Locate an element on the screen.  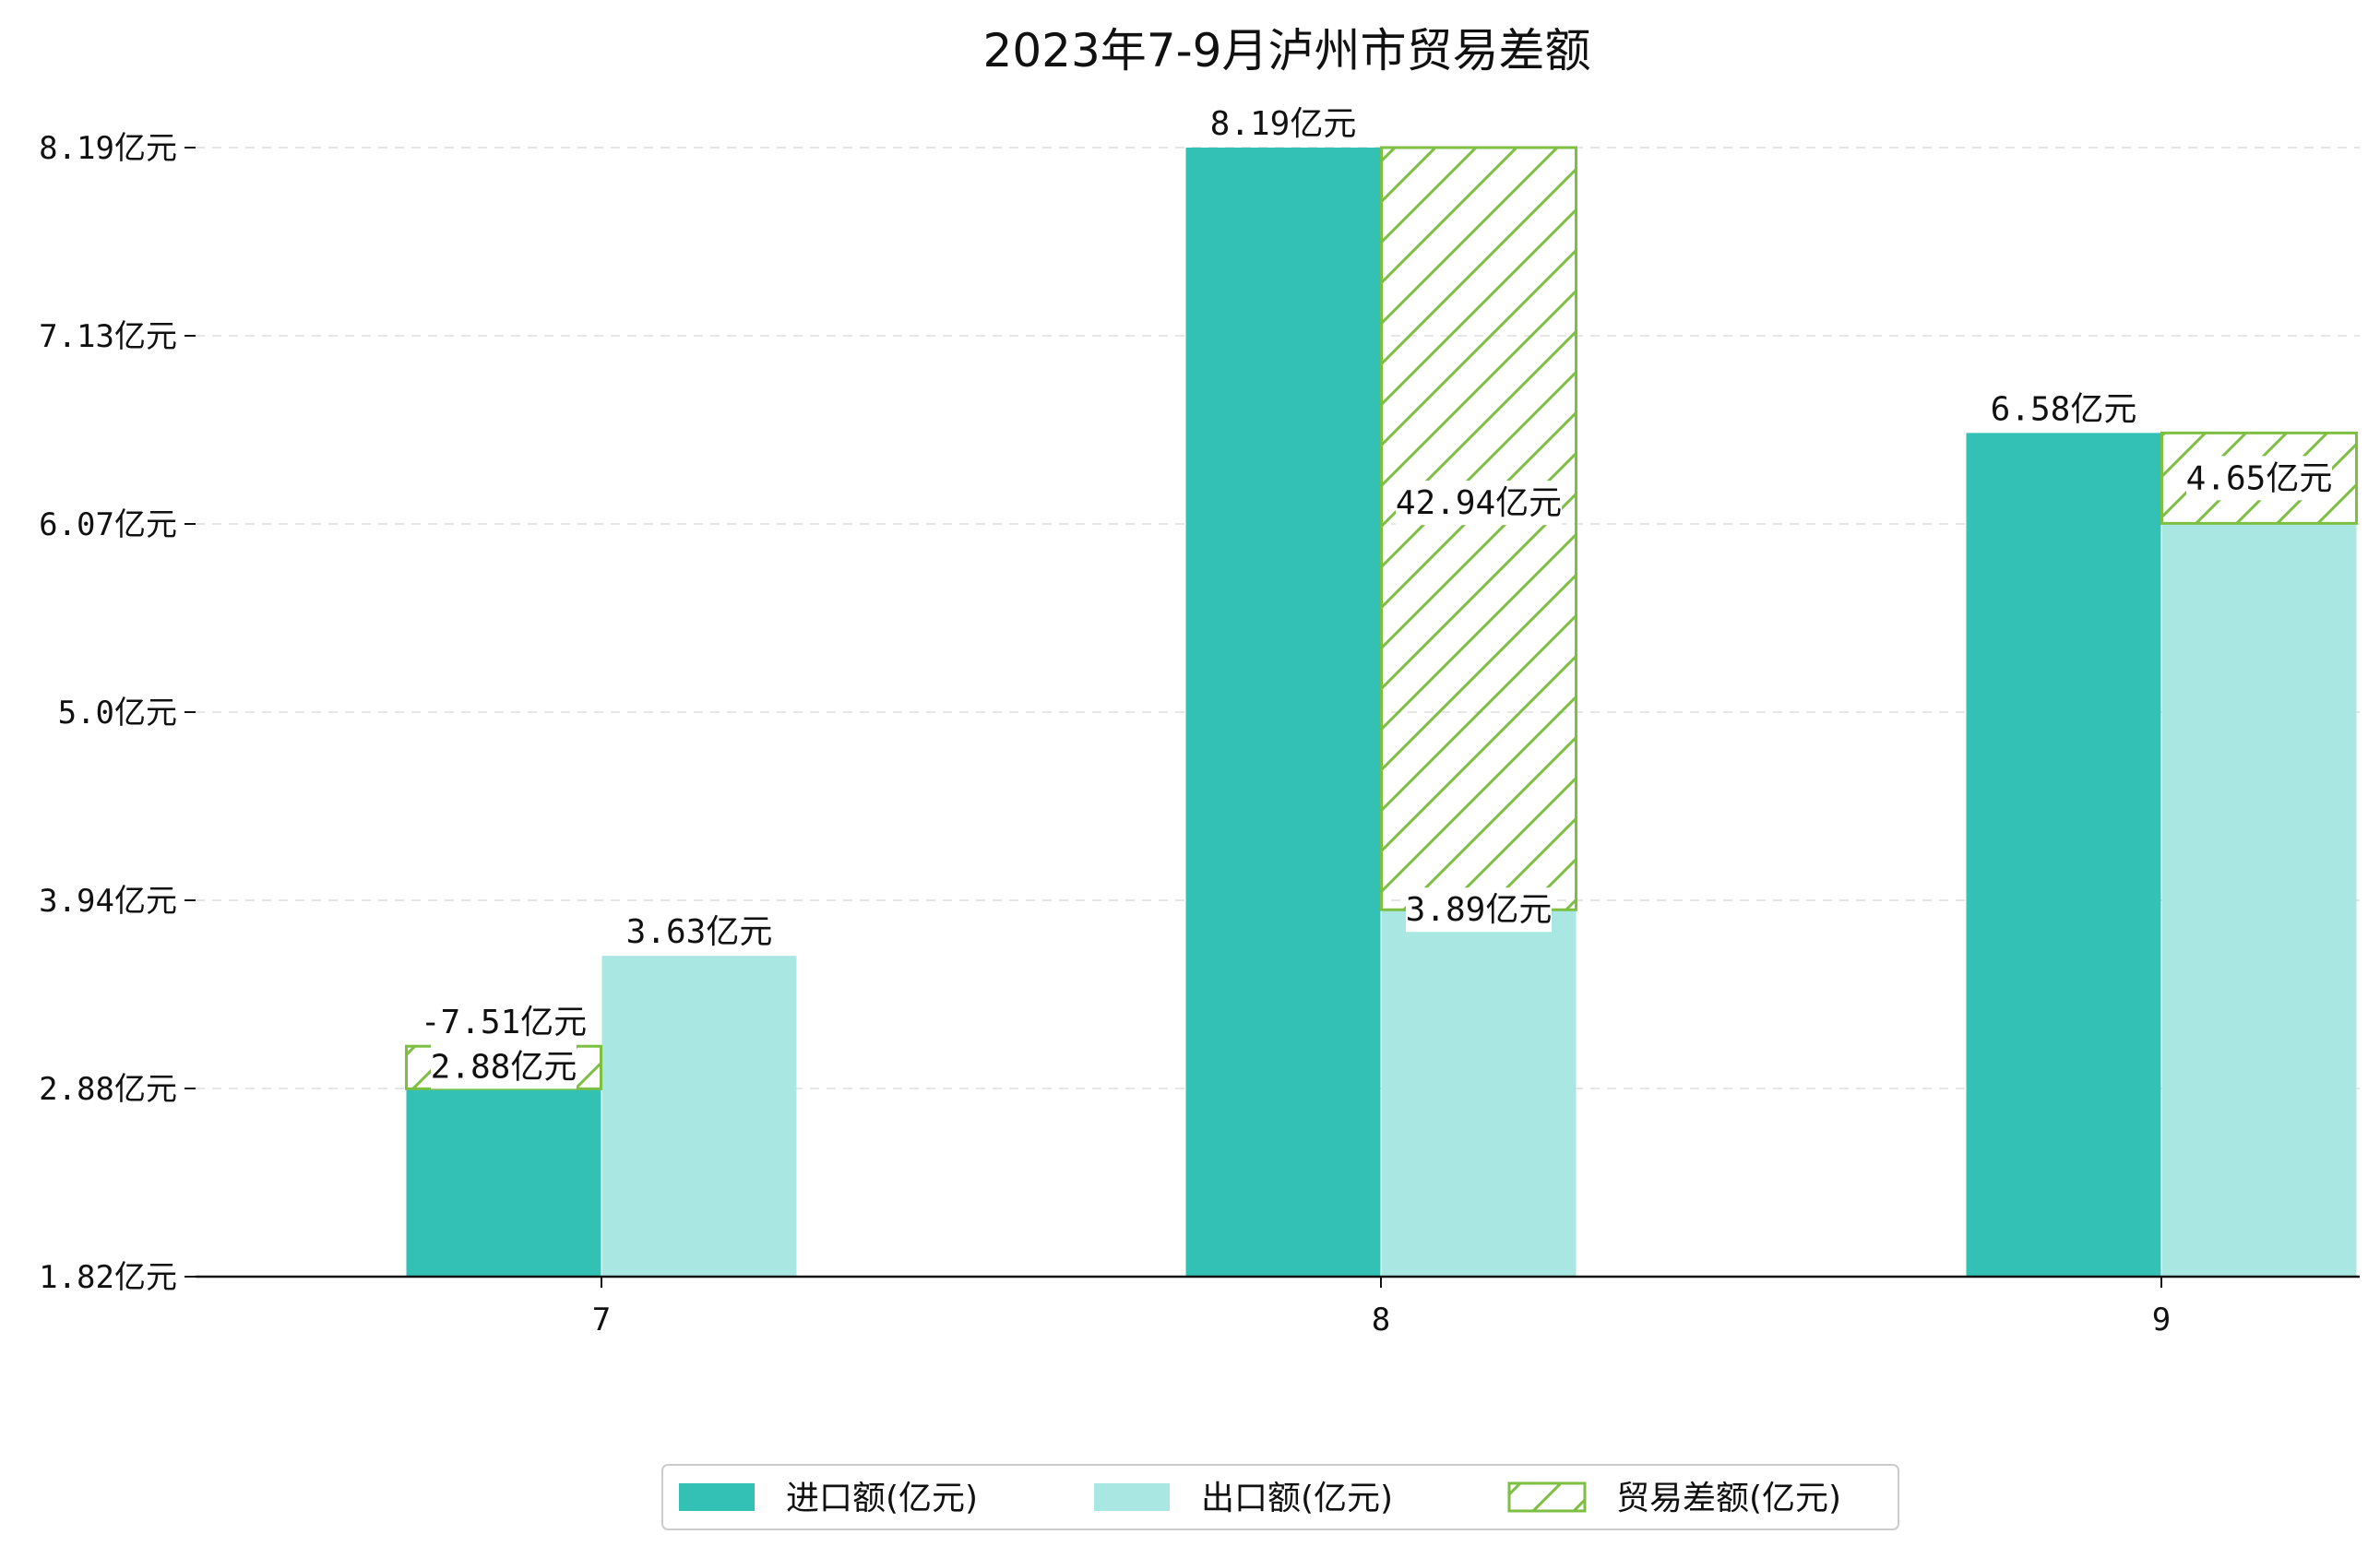
balance-data-label: 4.65亿元 is located at coordinates (2259, 478).